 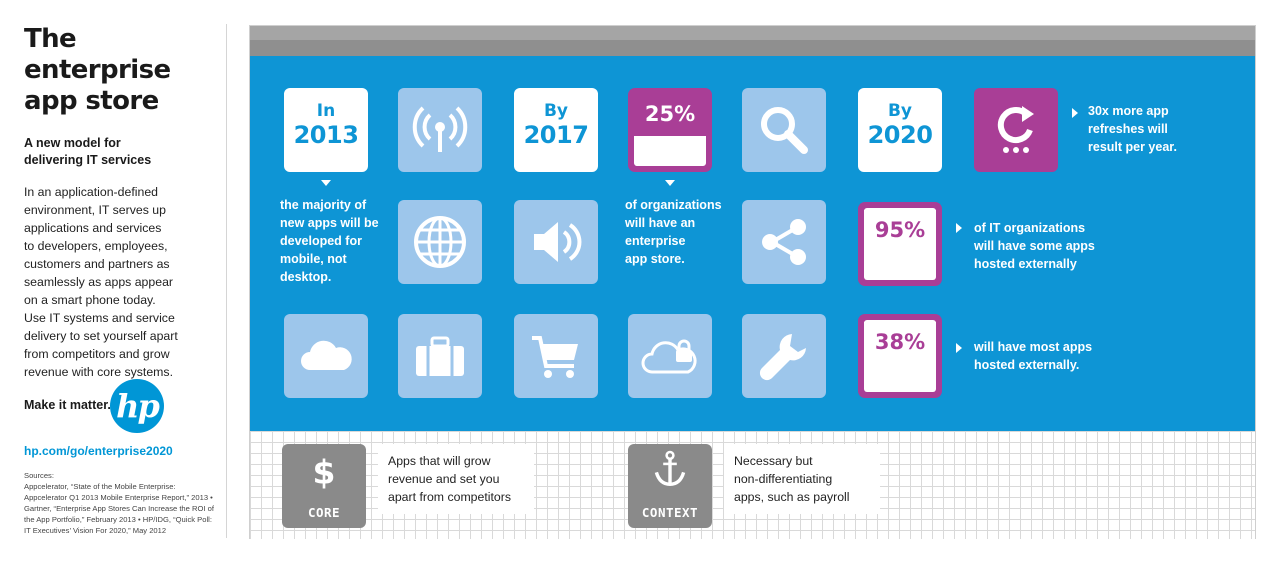 I want to click on pct-card: 95%, so click(x=900, y=244).